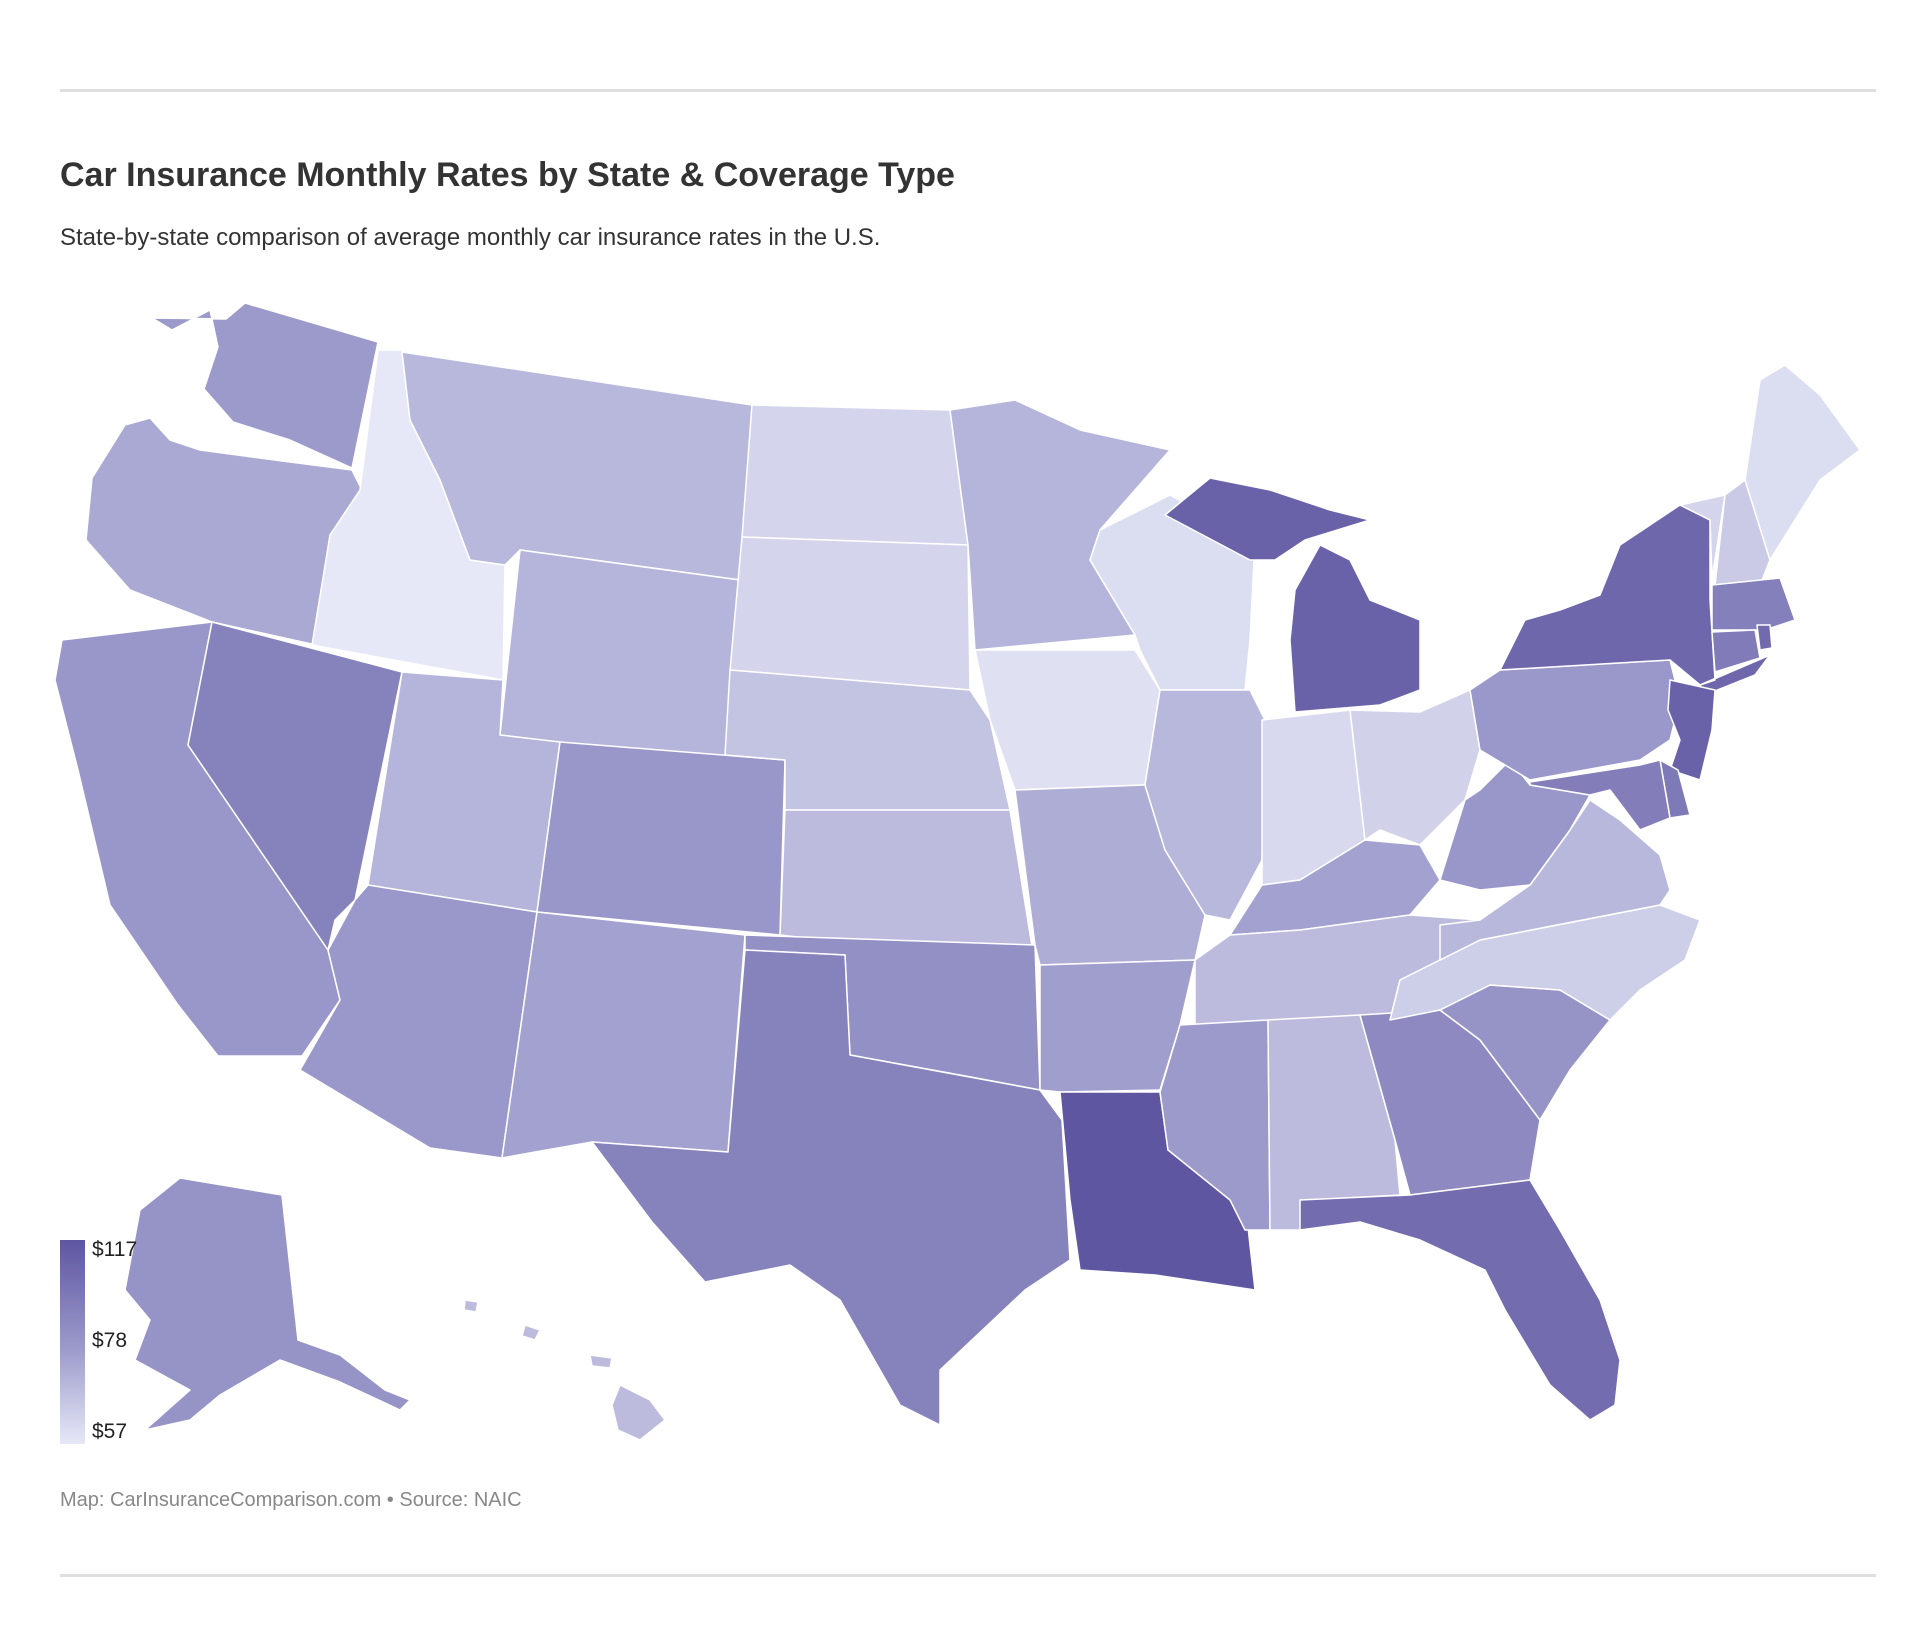 The width and height of the screenshot is (1926, 1650). I want to click on top-divider, so click(968, 90).